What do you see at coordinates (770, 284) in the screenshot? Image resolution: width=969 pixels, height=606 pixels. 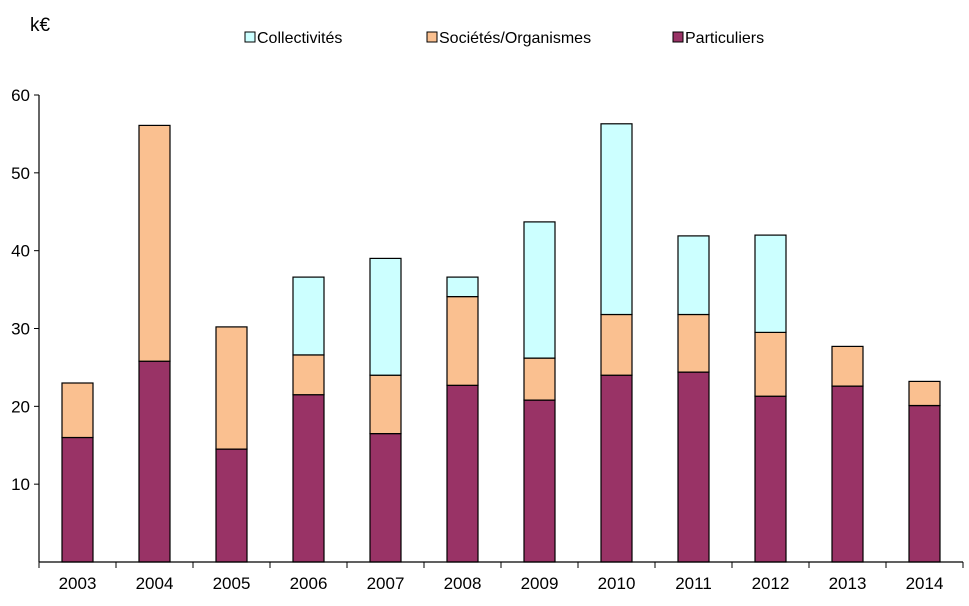 I see `bar-collectivites-2012` at bounding box center [770, 284].